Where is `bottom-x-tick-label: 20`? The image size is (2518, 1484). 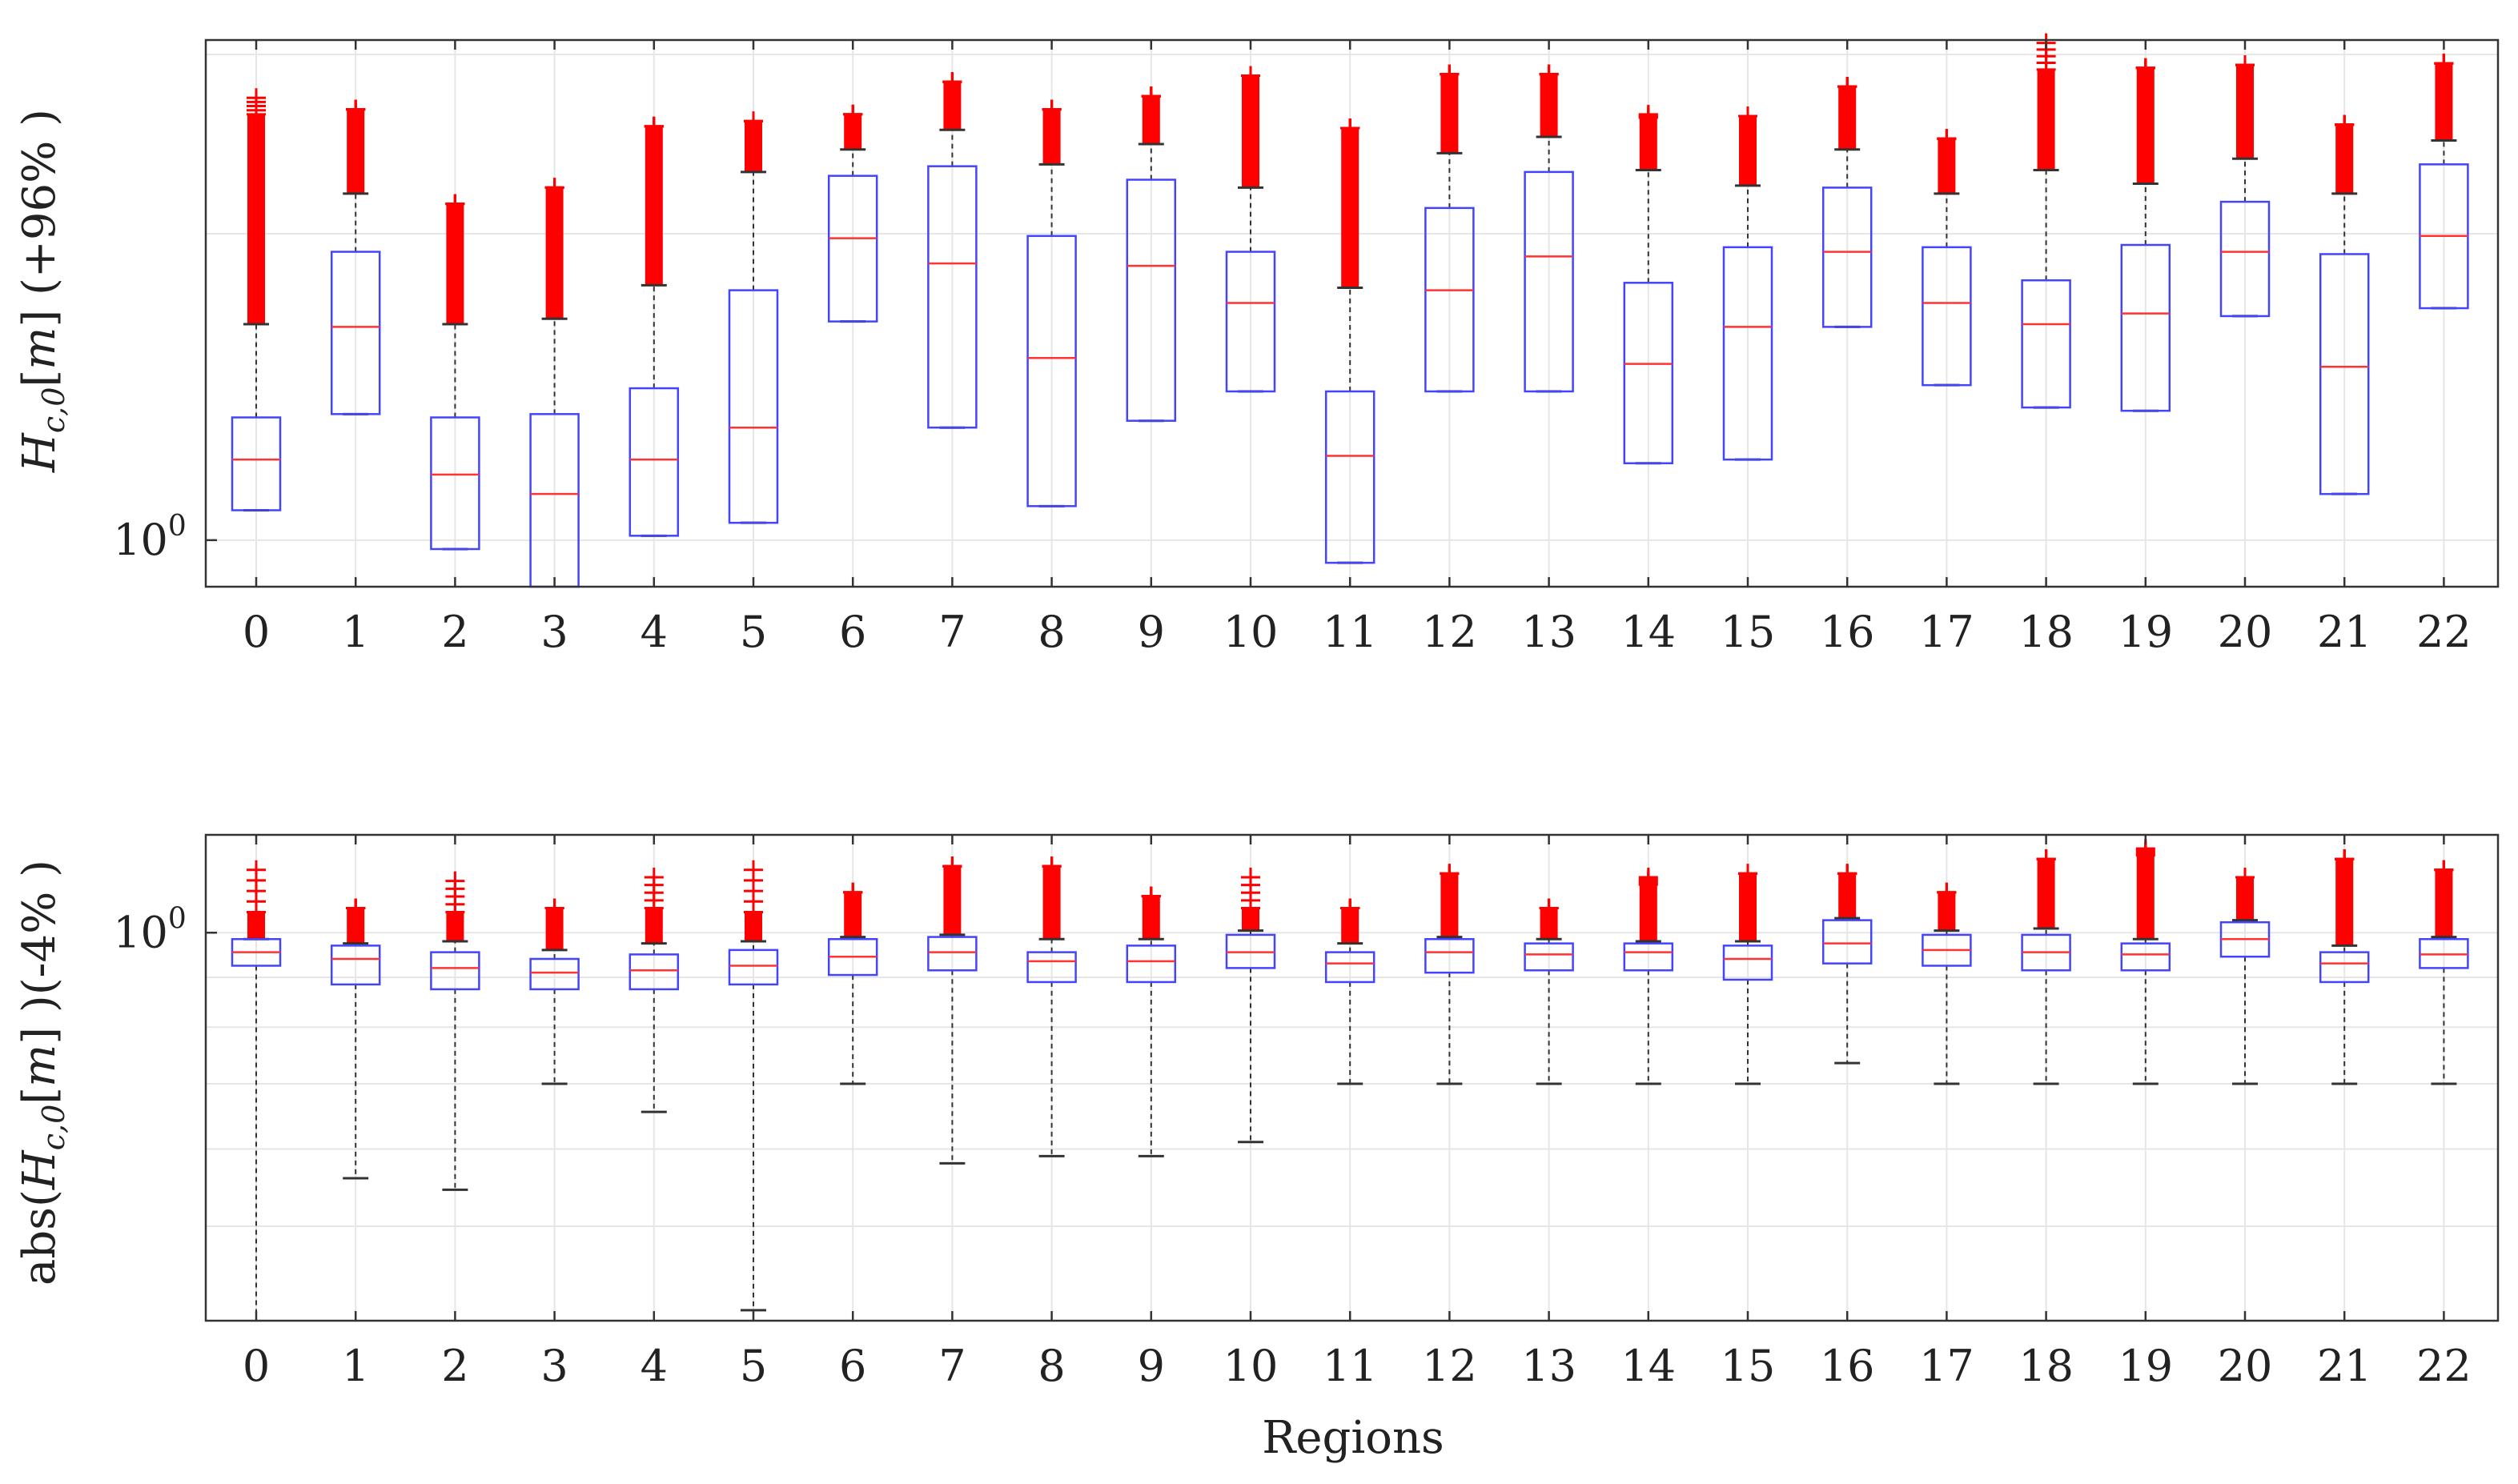 bottom-x-tick-label: 20 is located at coordinates (2245, 1366).